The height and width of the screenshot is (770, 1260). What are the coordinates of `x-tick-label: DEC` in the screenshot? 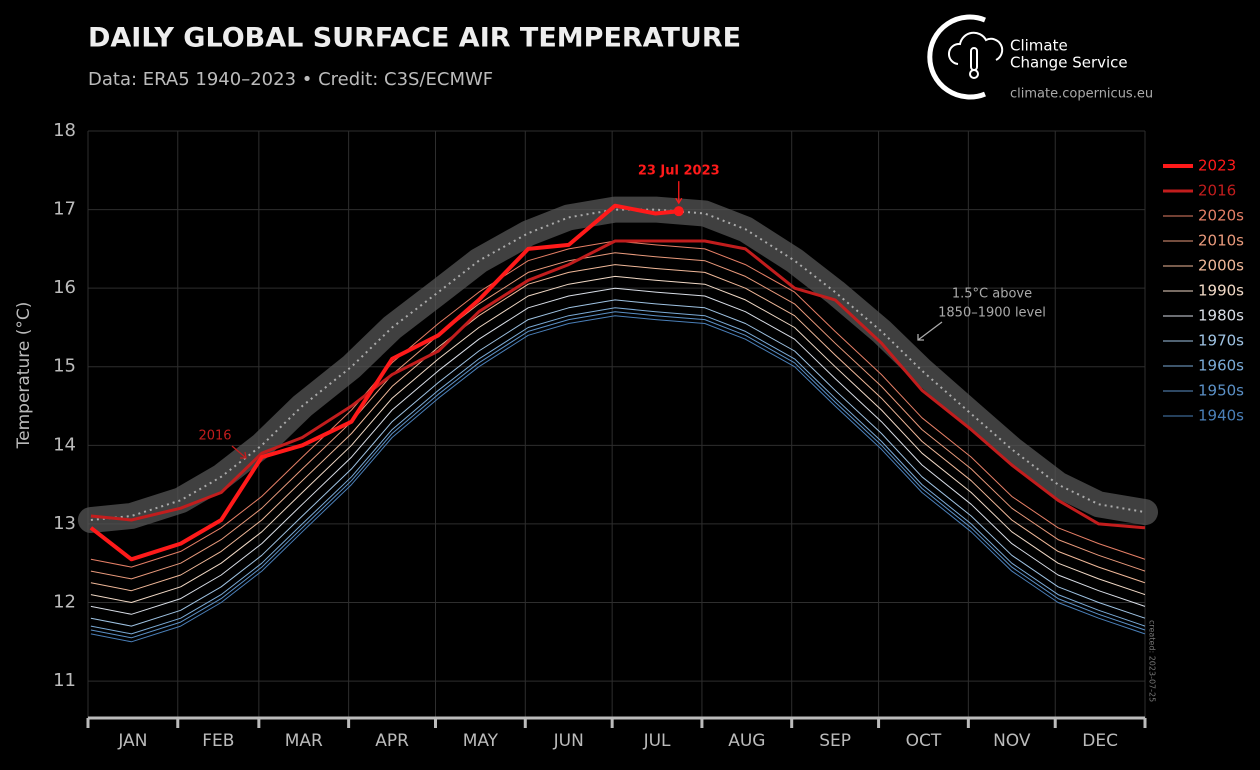 It's located at (1100, 741).